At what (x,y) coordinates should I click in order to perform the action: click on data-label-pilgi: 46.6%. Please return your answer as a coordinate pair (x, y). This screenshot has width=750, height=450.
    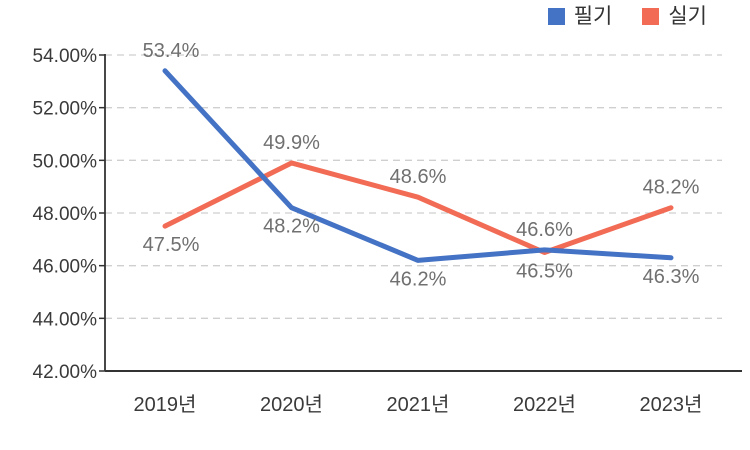
    Looking at the image, I should click on (544, 230).